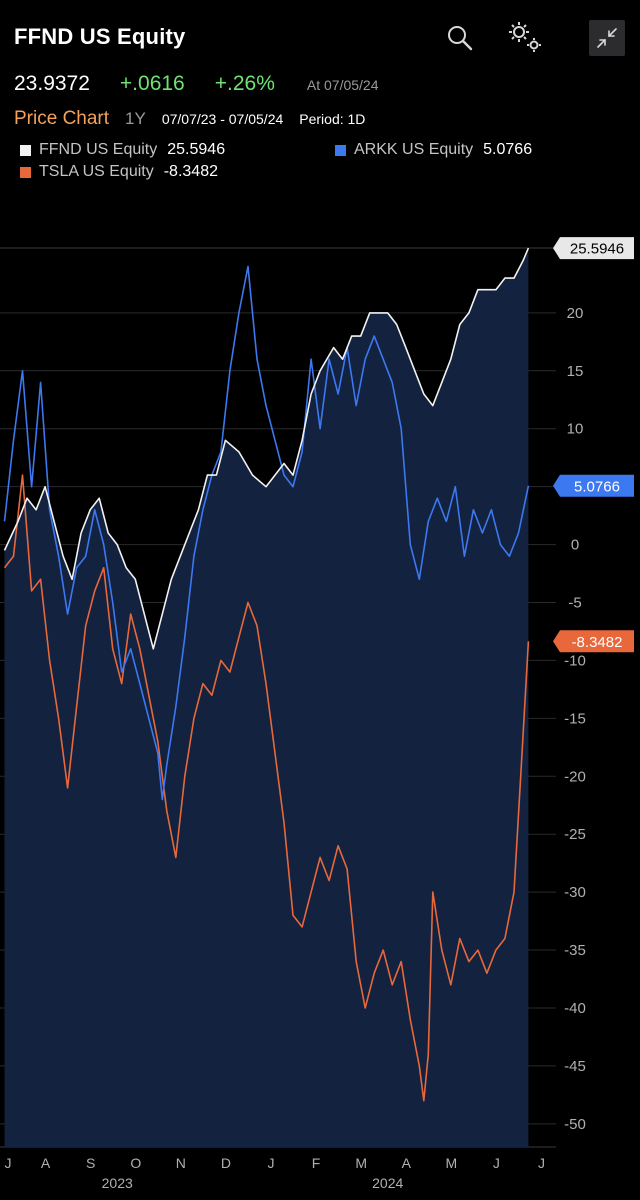 Image resolution: width=640 pixels, height=1200 pixels. Describe the element at coordinates (575, 776) in the screenshot. I see `y-tick-label: -20` at that location.